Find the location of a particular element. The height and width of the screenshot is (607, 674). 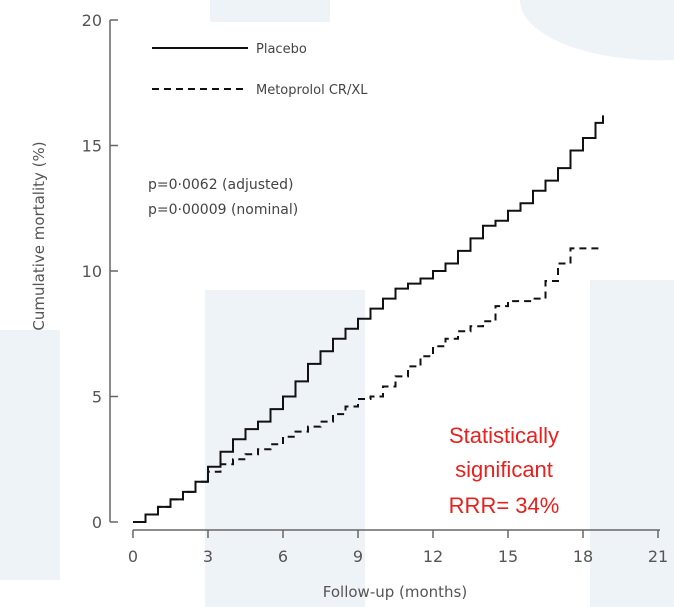

callout-line-1: Statistically is located at coordinates (504, 435).